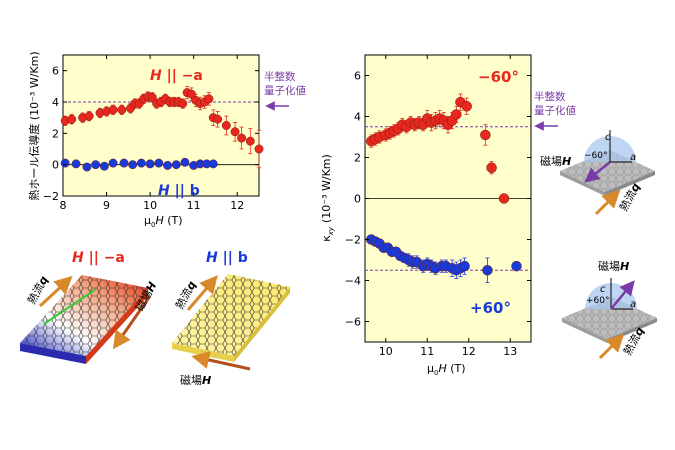 The height and width of the screenshot is (450, 675). I want to click on right-y-sub: xy, so click(331, 231).